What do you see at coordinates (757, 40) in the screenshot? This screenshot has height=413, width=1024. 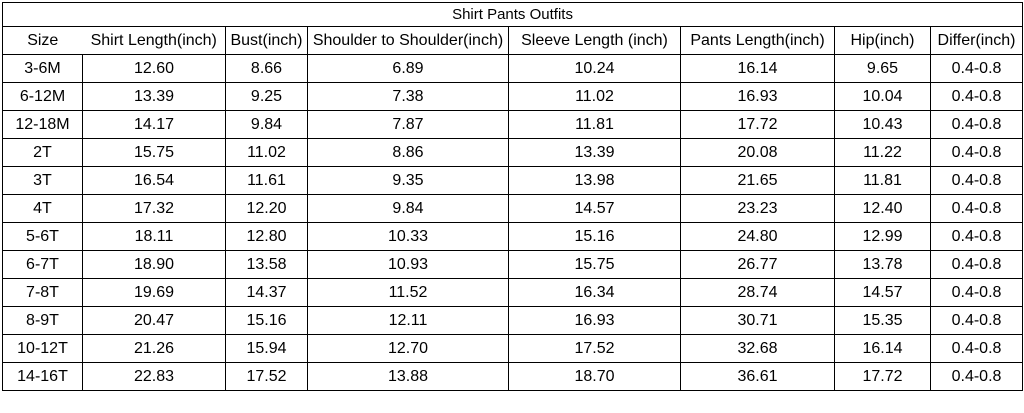 I see `column-header-pants-length-inch: Pants Length(inch)` at bounding box center [757, 40].